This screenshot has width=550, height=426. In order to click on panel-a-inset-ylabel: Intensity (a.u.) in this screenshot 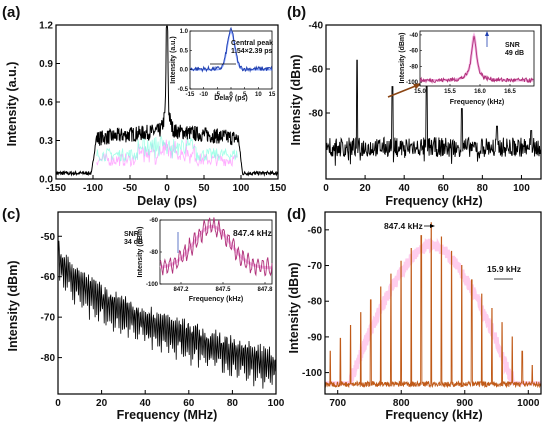, I will do `click(173, 59)`.